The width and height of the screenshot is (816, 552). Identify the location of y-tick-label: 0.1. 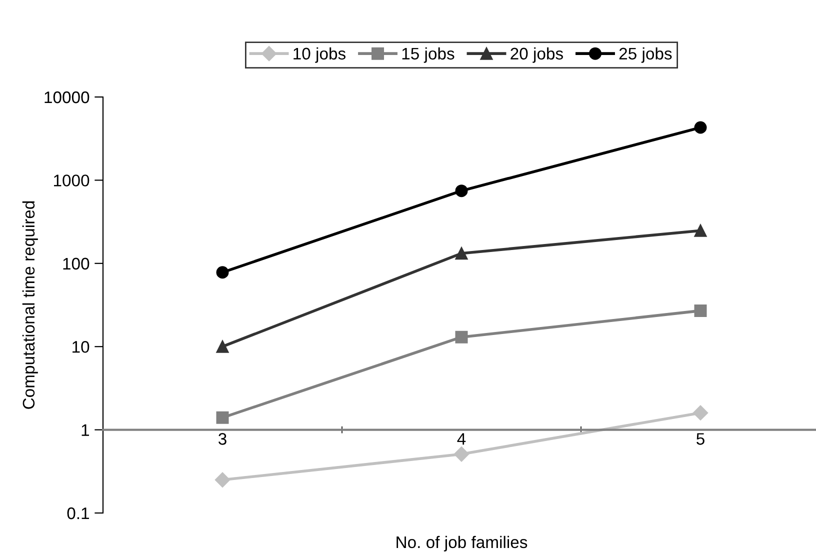
(78, 513).